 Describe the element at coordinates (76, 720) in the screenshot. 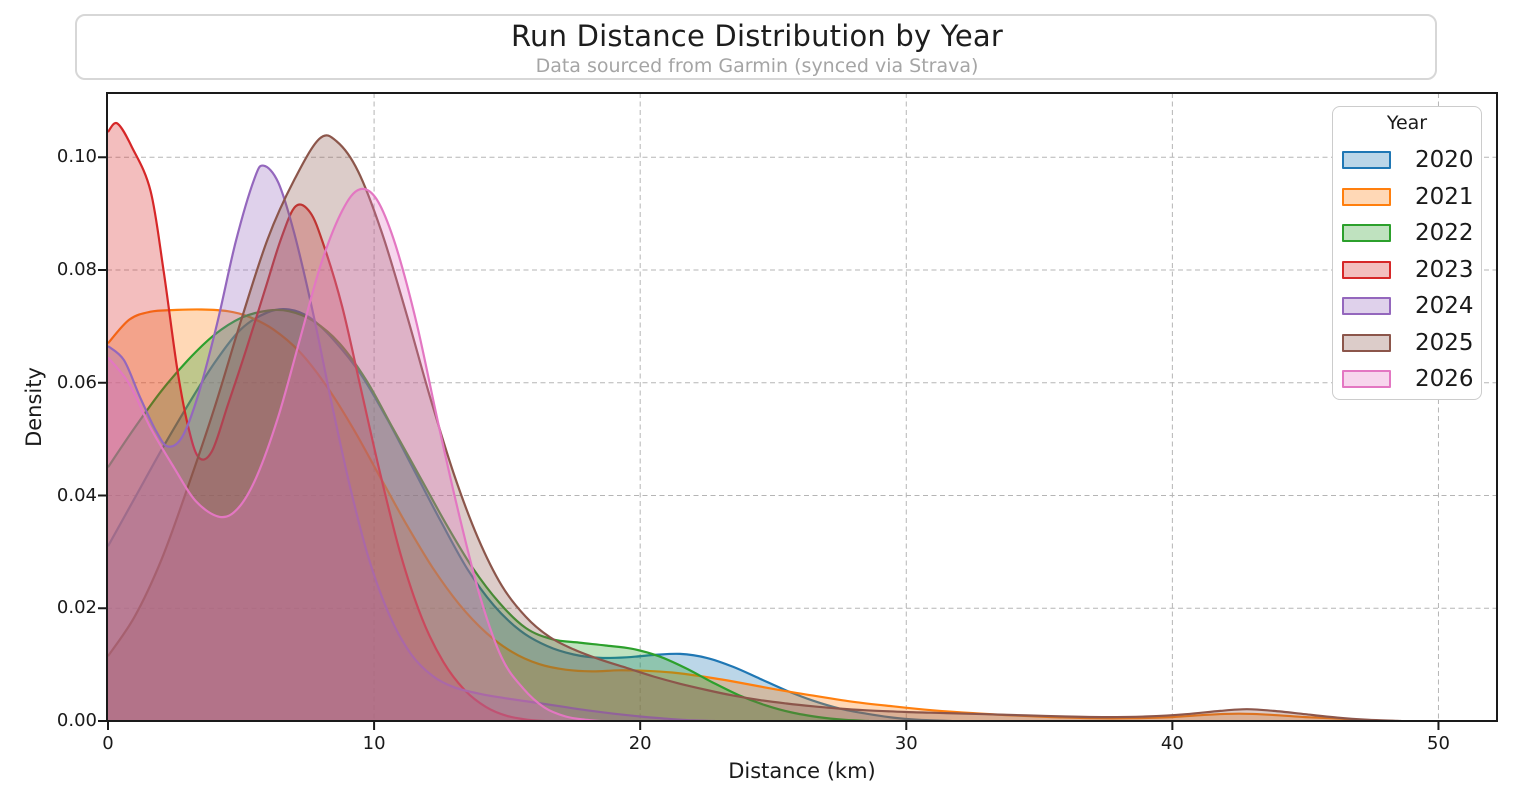

I see `y-tick-label-0.00: 0.00` at that location.